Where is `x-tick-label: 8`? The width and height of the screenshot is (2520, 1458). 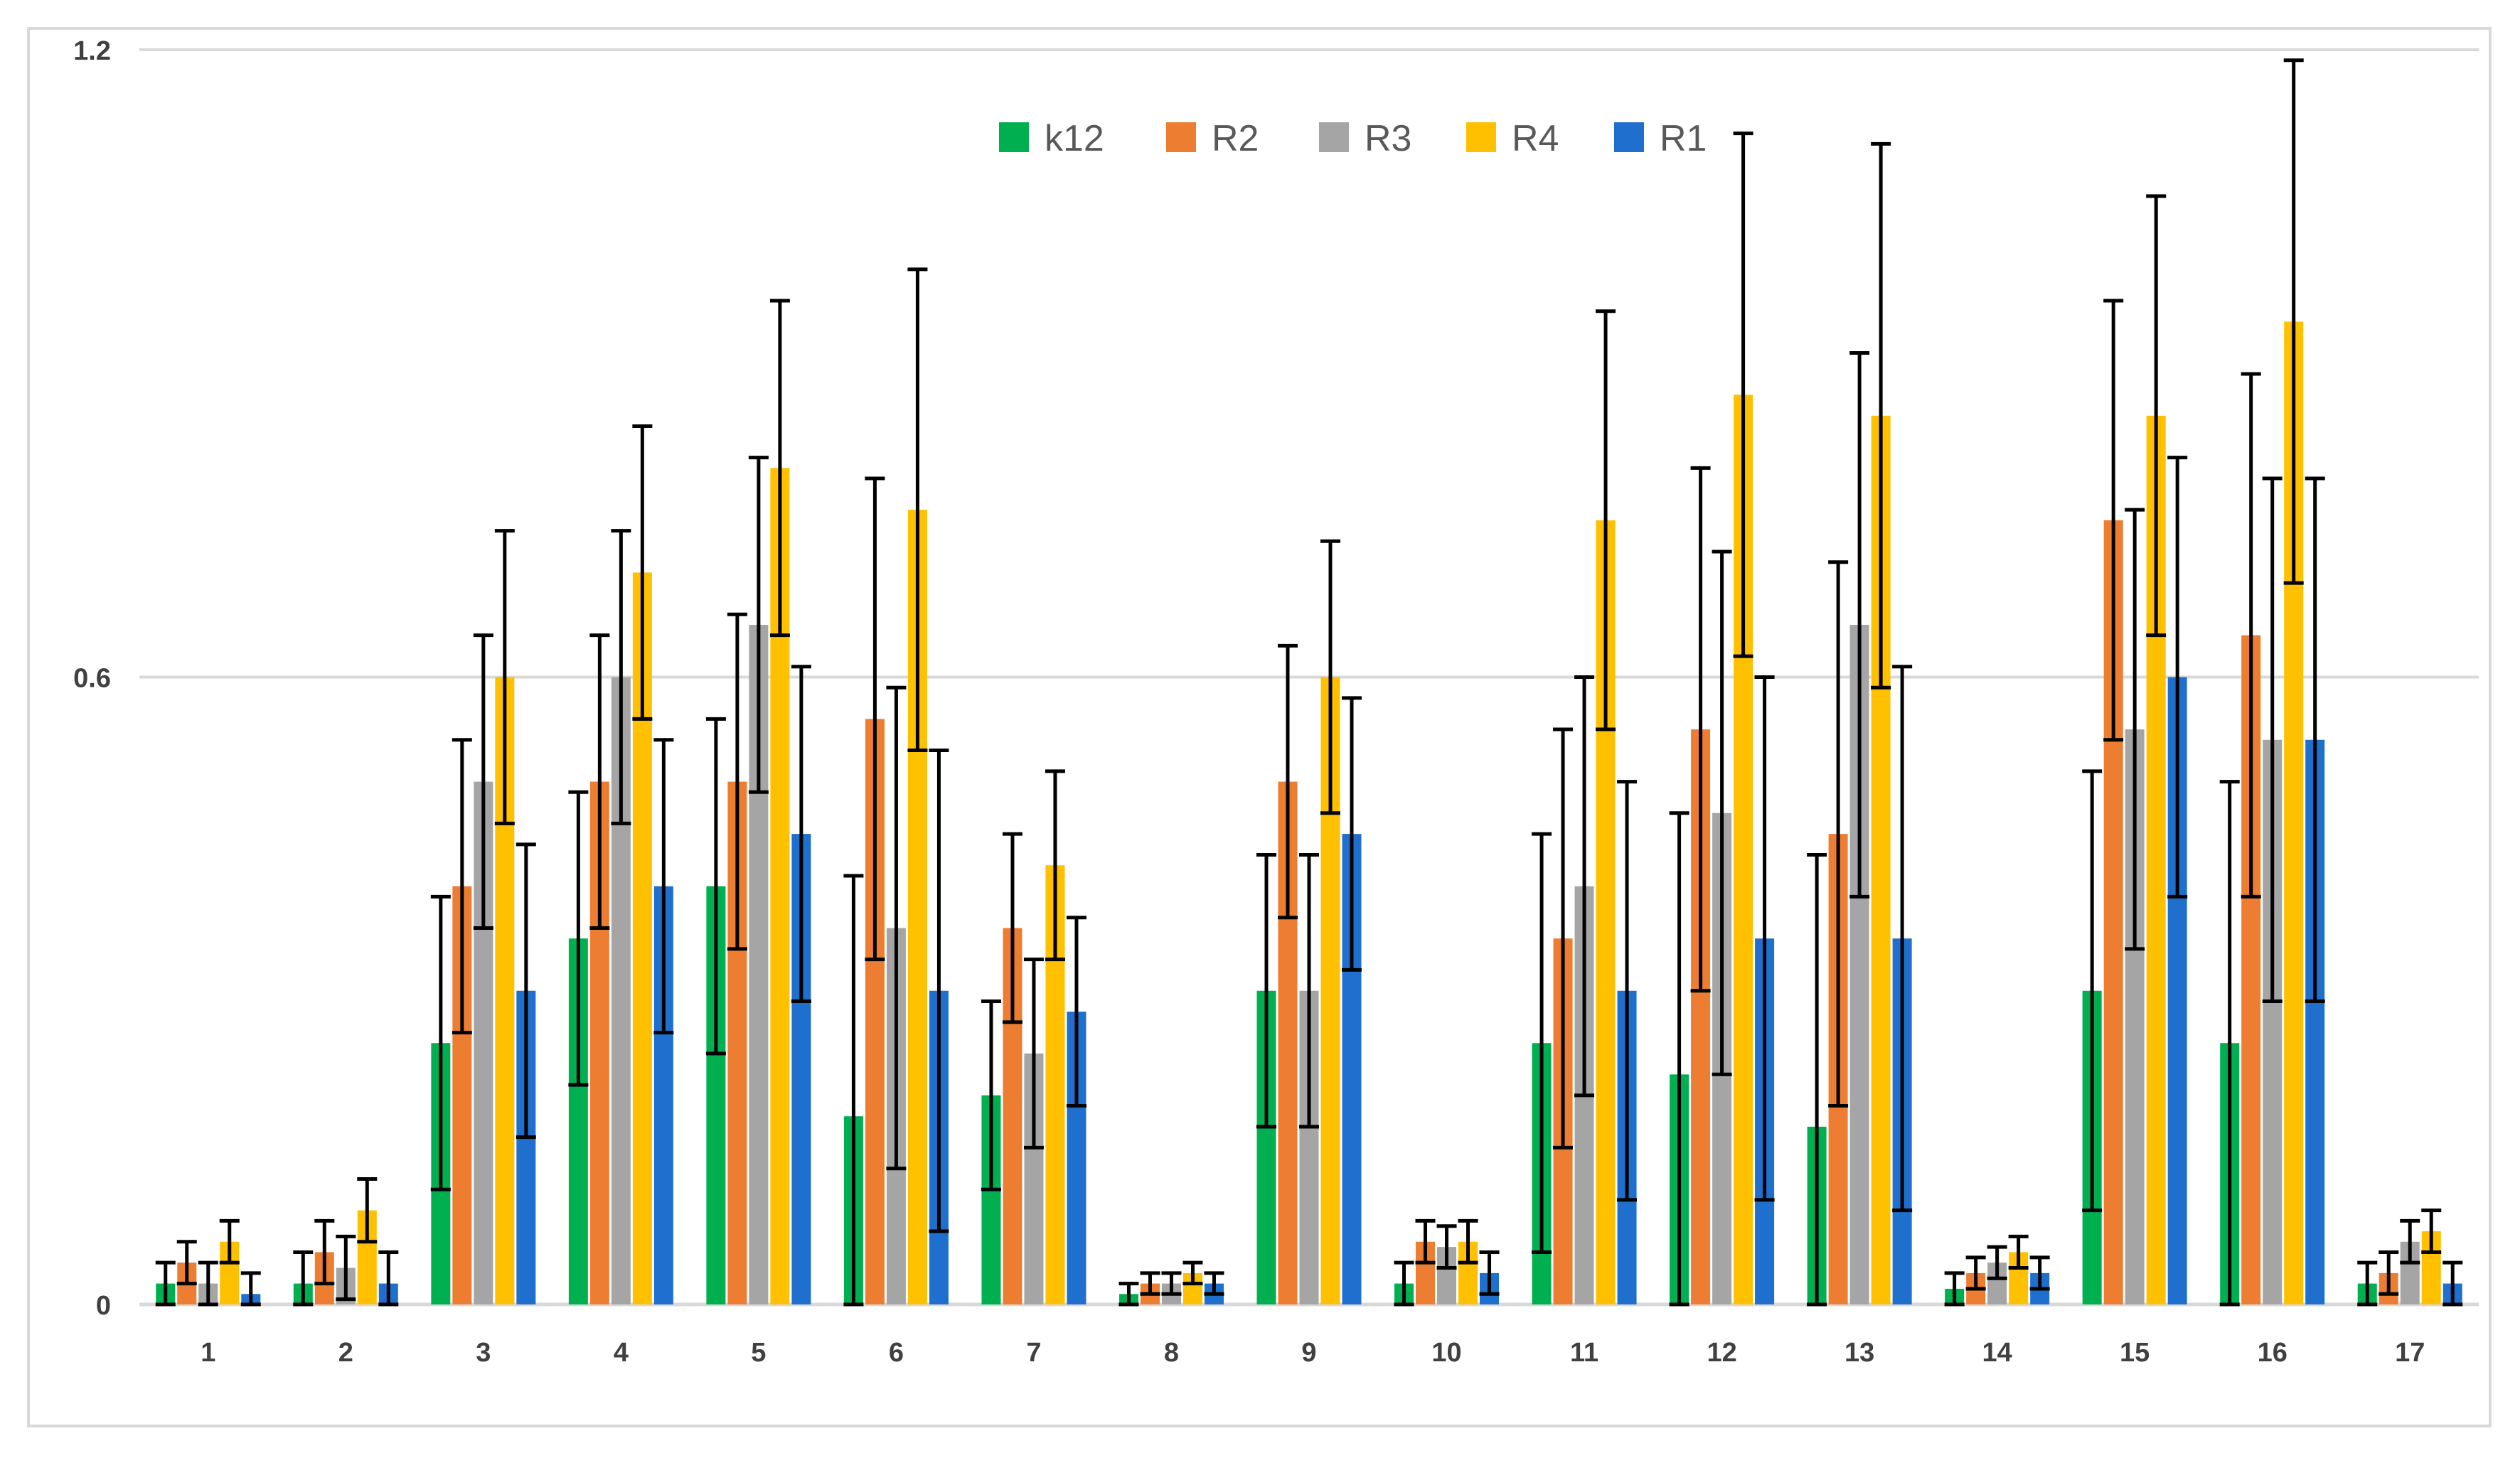
x-tick-label: 8 is located at coordinates (1171, 1353).